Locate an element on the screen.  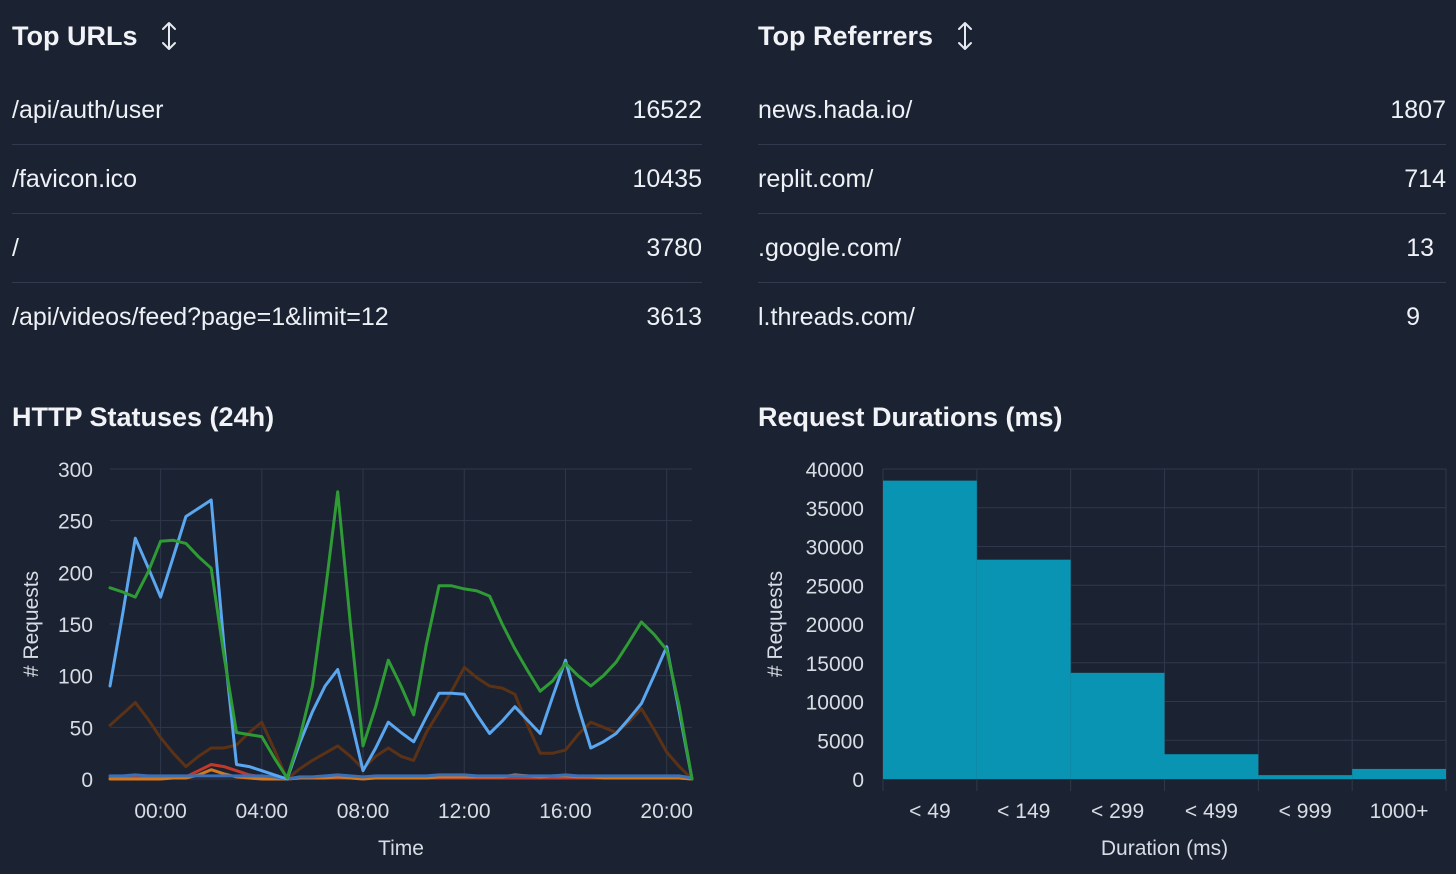
x-tick-label: 16:00 is located at coordinates (565, 811).